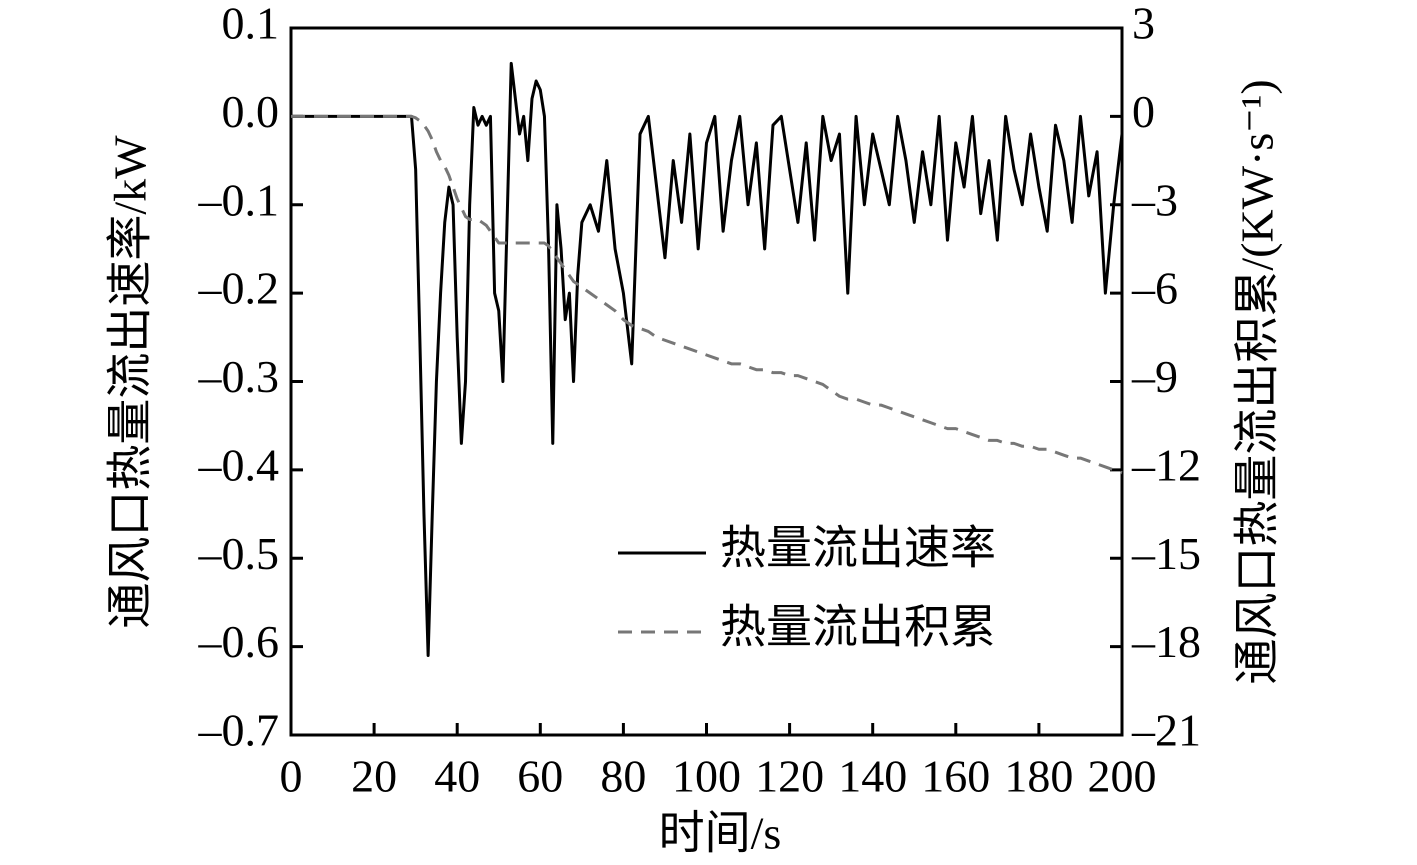 The image size is (1417, 865). I want to click on y-tick-label: –0.7, so click(239, 730).